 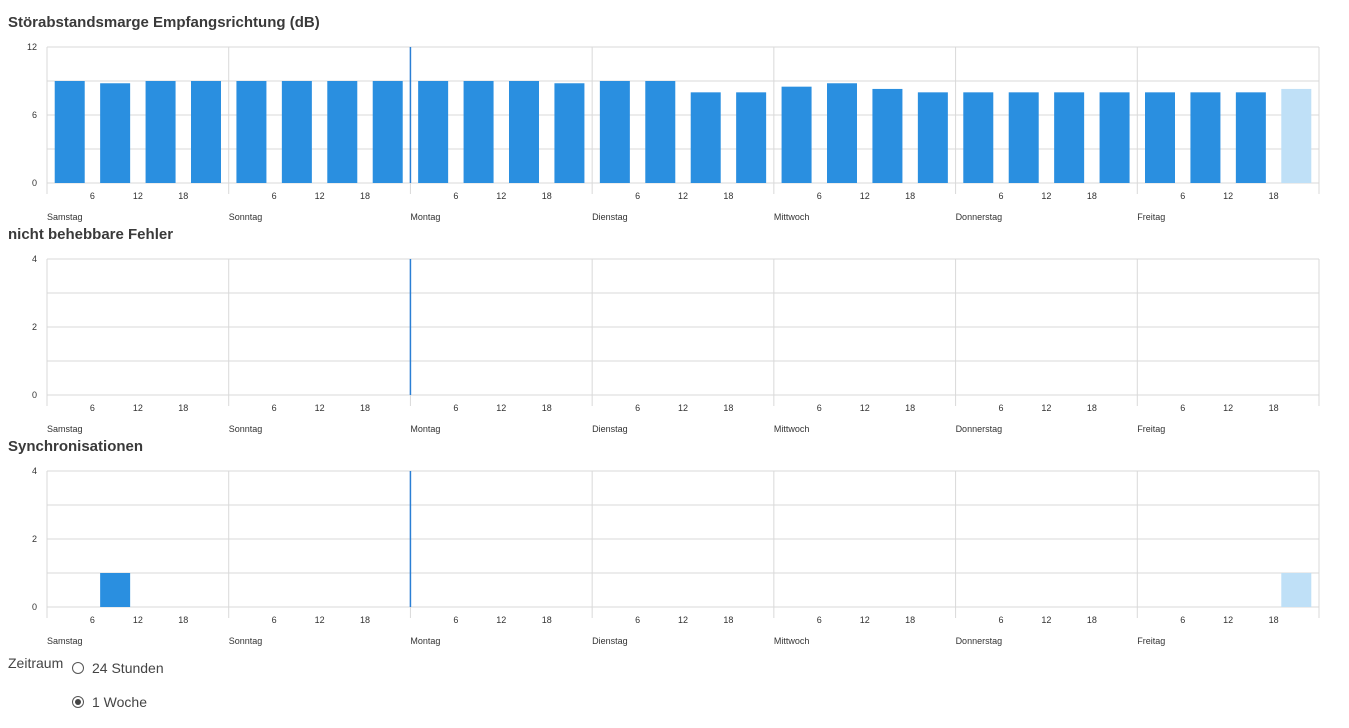 What do you see at coordinates (34, 327) in the screenshot?
I see `y-tick-label: 2` at bounding box center [34, 327].